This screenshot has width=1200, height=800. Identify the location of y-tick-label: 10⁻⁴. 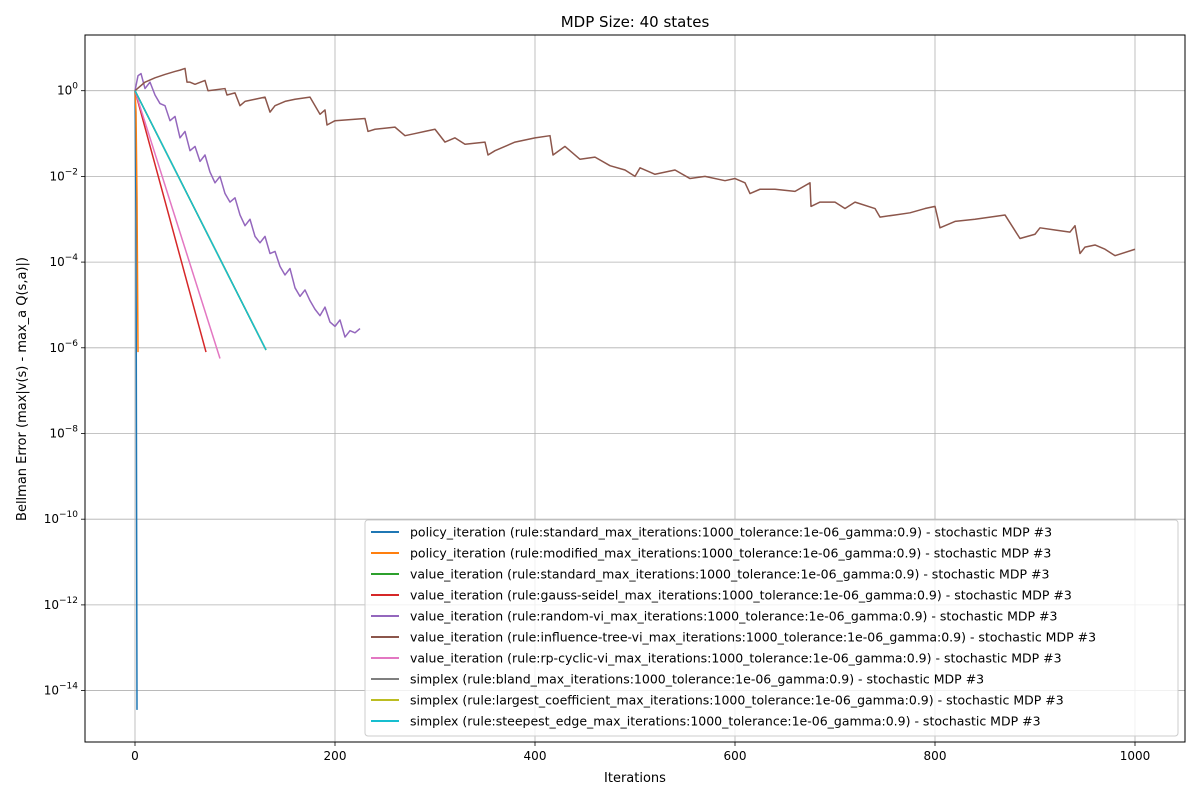
(63, 261).